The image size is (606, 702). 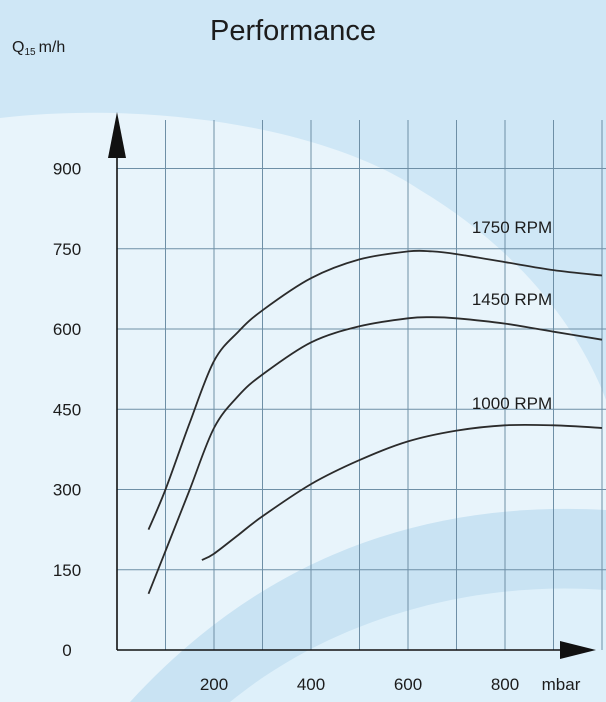 I want to click on background-lower-light-wave, so click(x=418, y=645).